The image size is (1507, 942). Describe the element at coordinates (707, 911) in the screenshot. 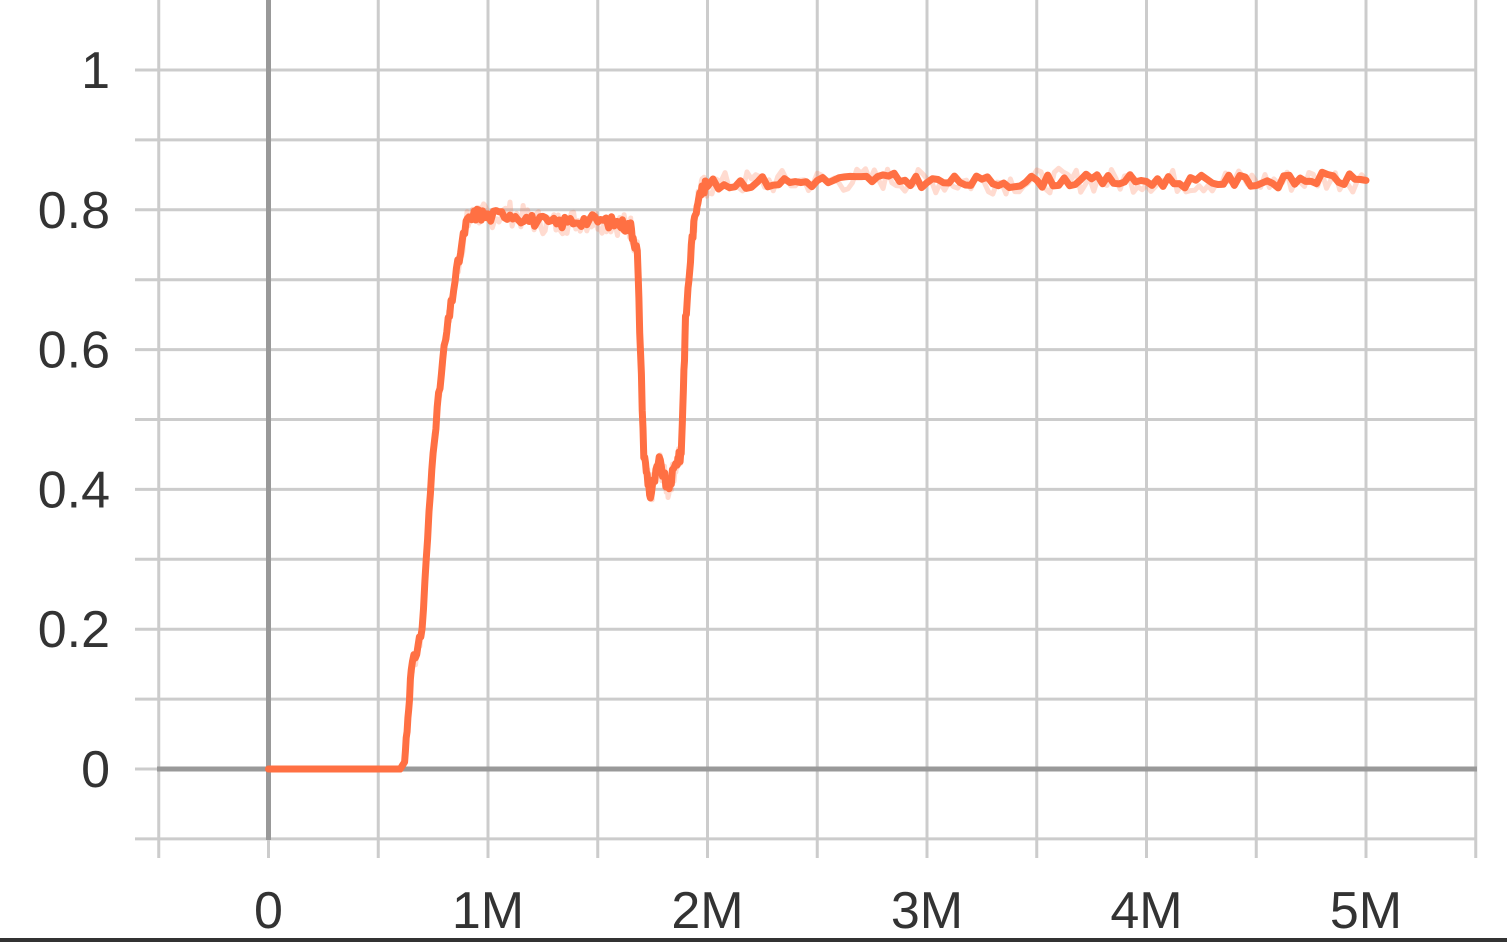

I see `x-tick-label: 2M` at that location.